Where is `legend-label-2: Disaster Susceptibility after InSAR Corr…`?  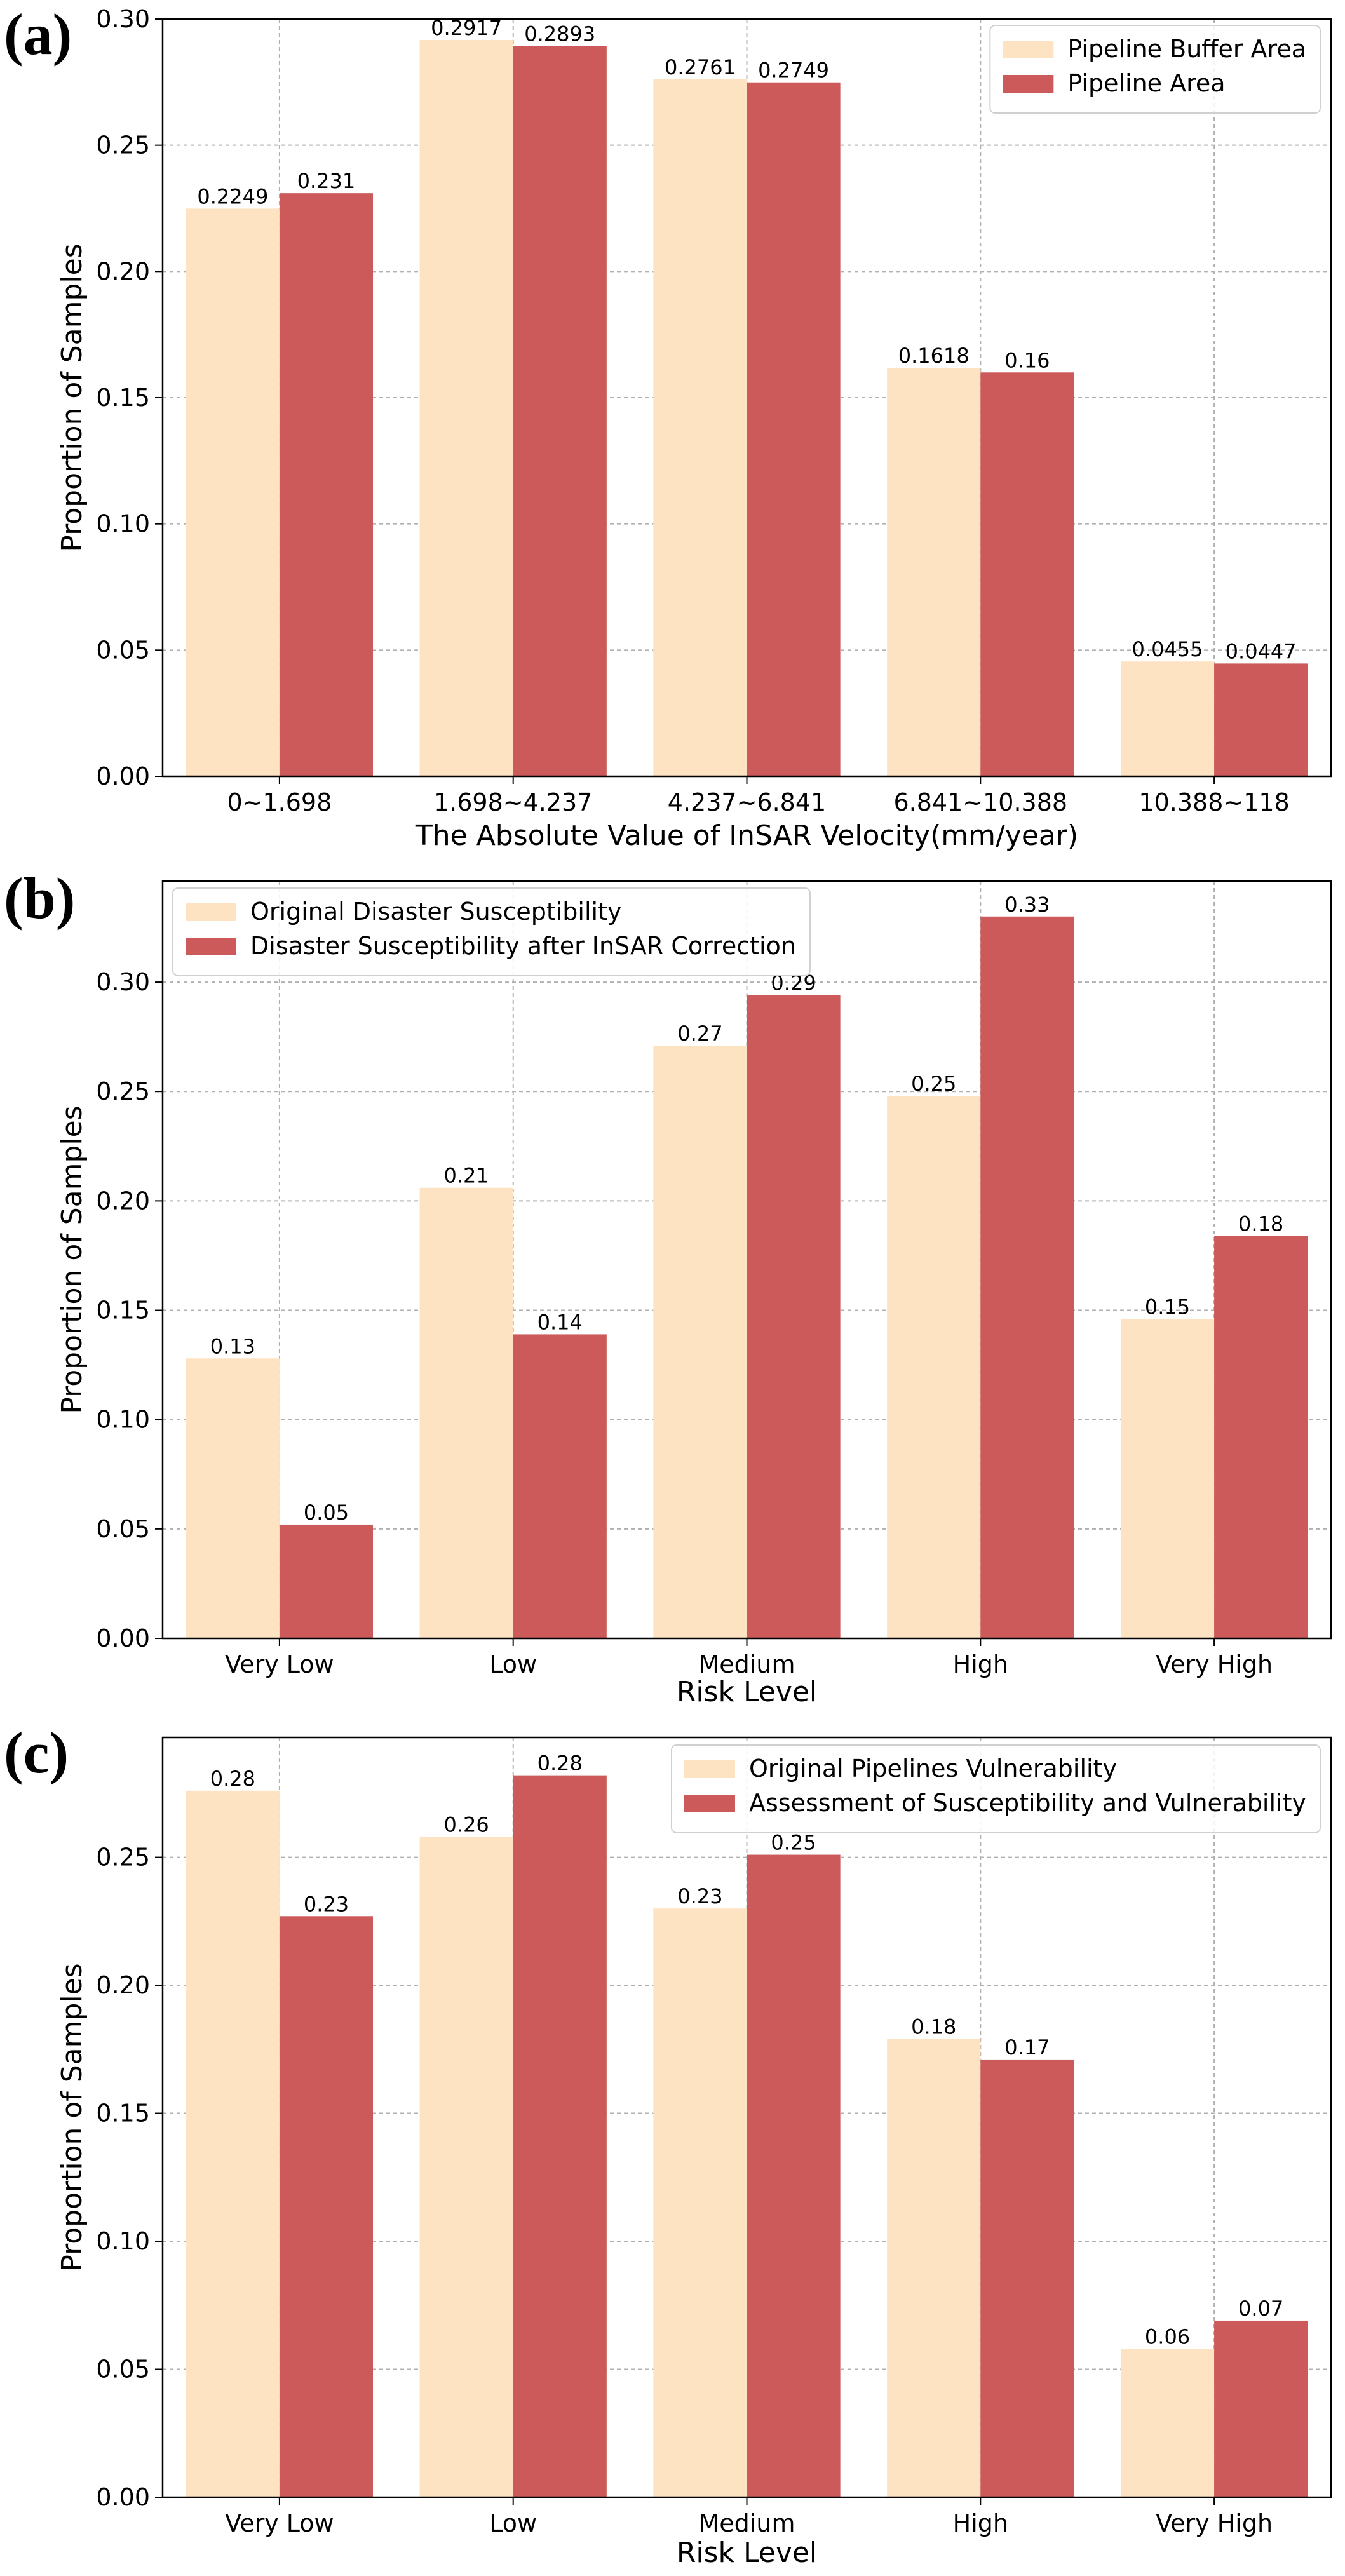 legend-label-2: Disaster Susceptibility after InSAR Corr… is located at coordinates (523, 946).